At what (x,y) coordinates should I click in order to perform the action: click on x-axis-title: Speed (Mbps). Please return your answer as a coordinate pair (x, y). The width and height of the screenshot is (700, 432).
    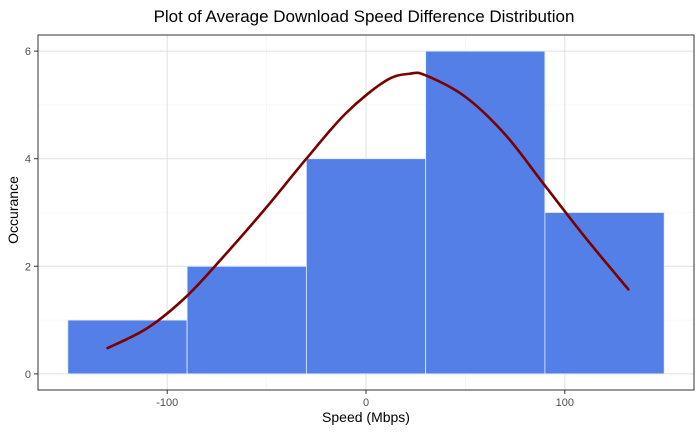
    Looking at the image, I should click on (366, 417).